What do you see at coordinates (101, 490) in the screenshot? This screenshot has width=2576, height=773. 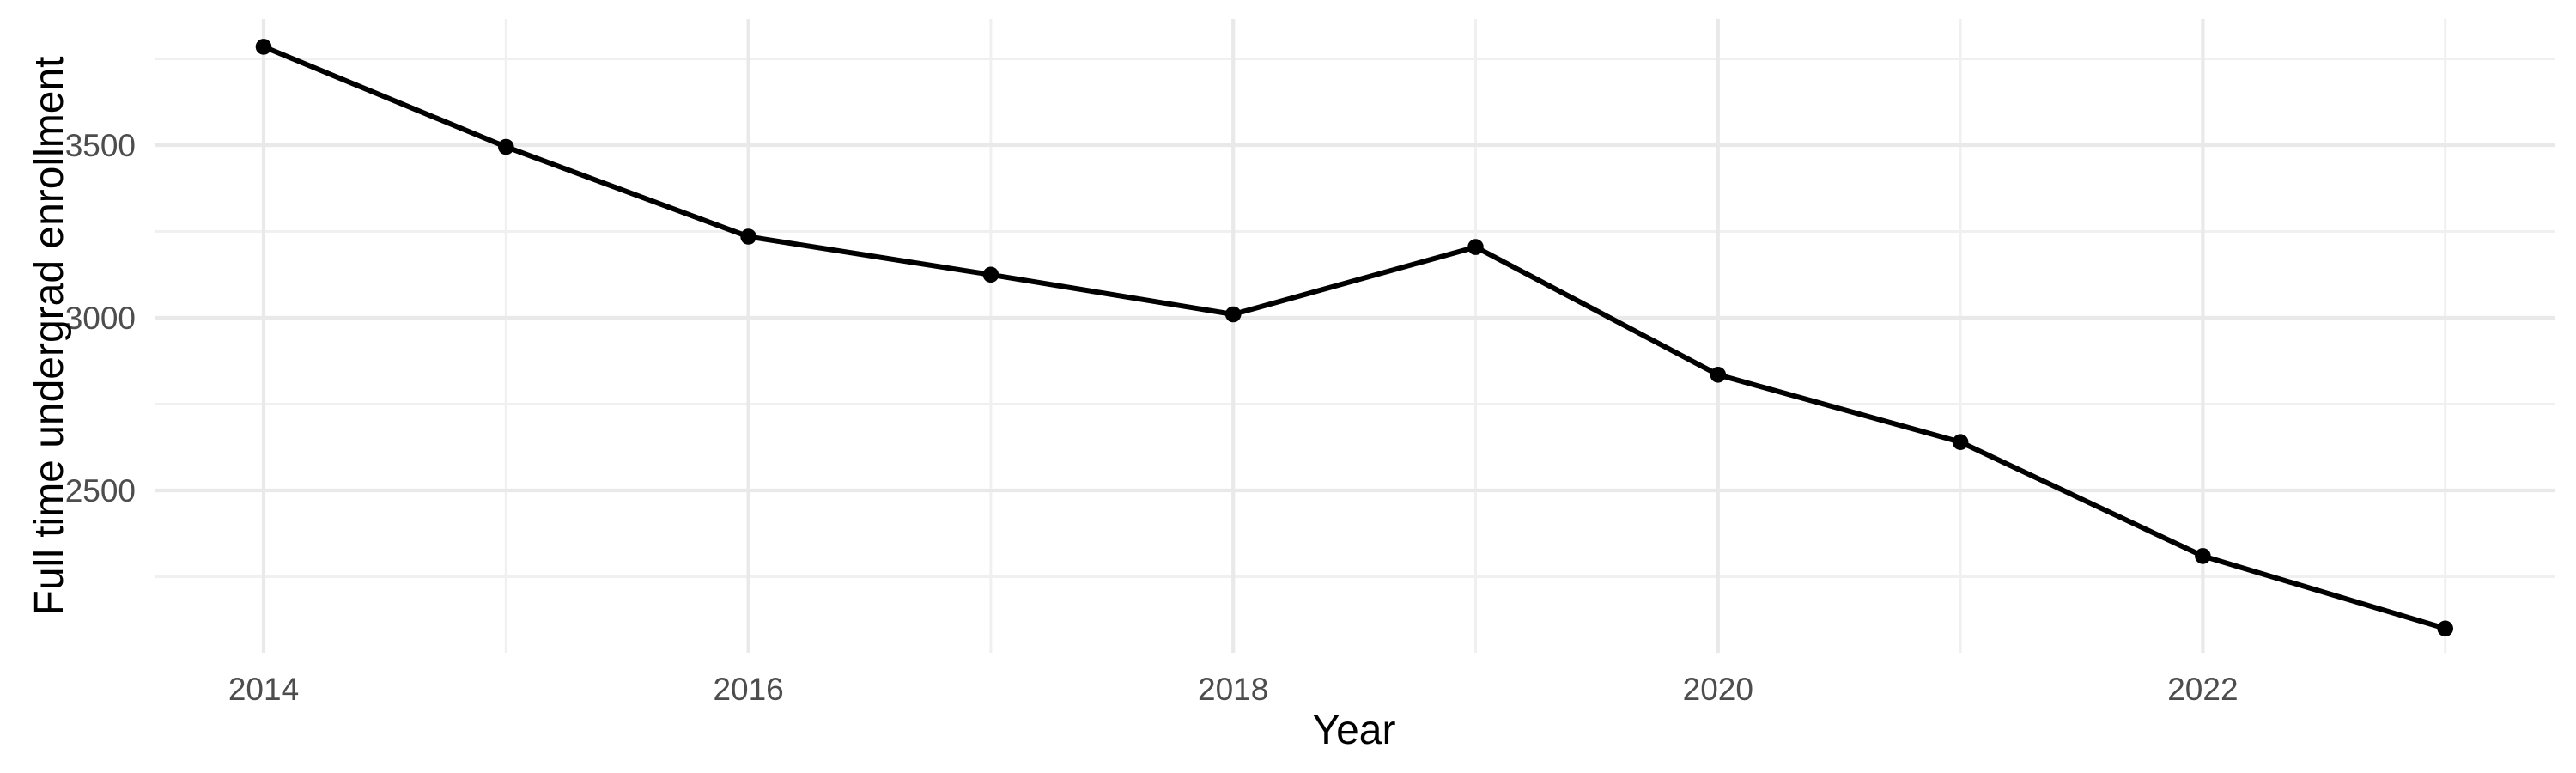 I see `y-tick-label: 2500` at bounding box center [101, 490].